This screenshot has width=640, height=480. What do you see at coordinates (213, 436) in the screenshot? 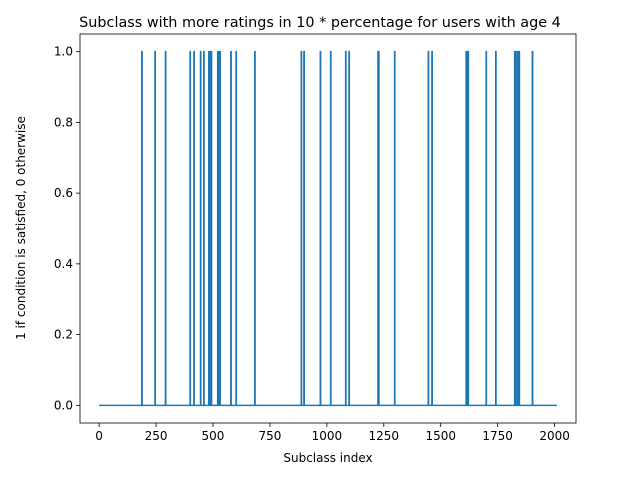
I see `x-tick-label: 500` at bounding box center [213, 436].